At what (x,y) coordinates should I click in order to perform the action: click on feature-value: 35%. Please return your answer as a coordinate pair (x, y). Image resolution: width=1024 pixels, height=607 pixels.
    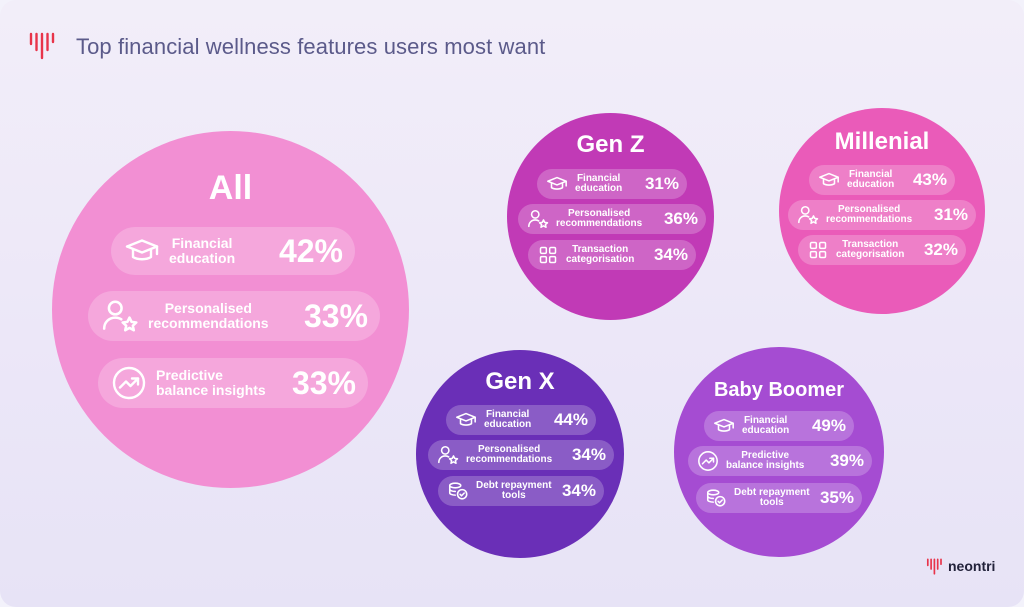
    Looking at the image, I should click on (836, 497).